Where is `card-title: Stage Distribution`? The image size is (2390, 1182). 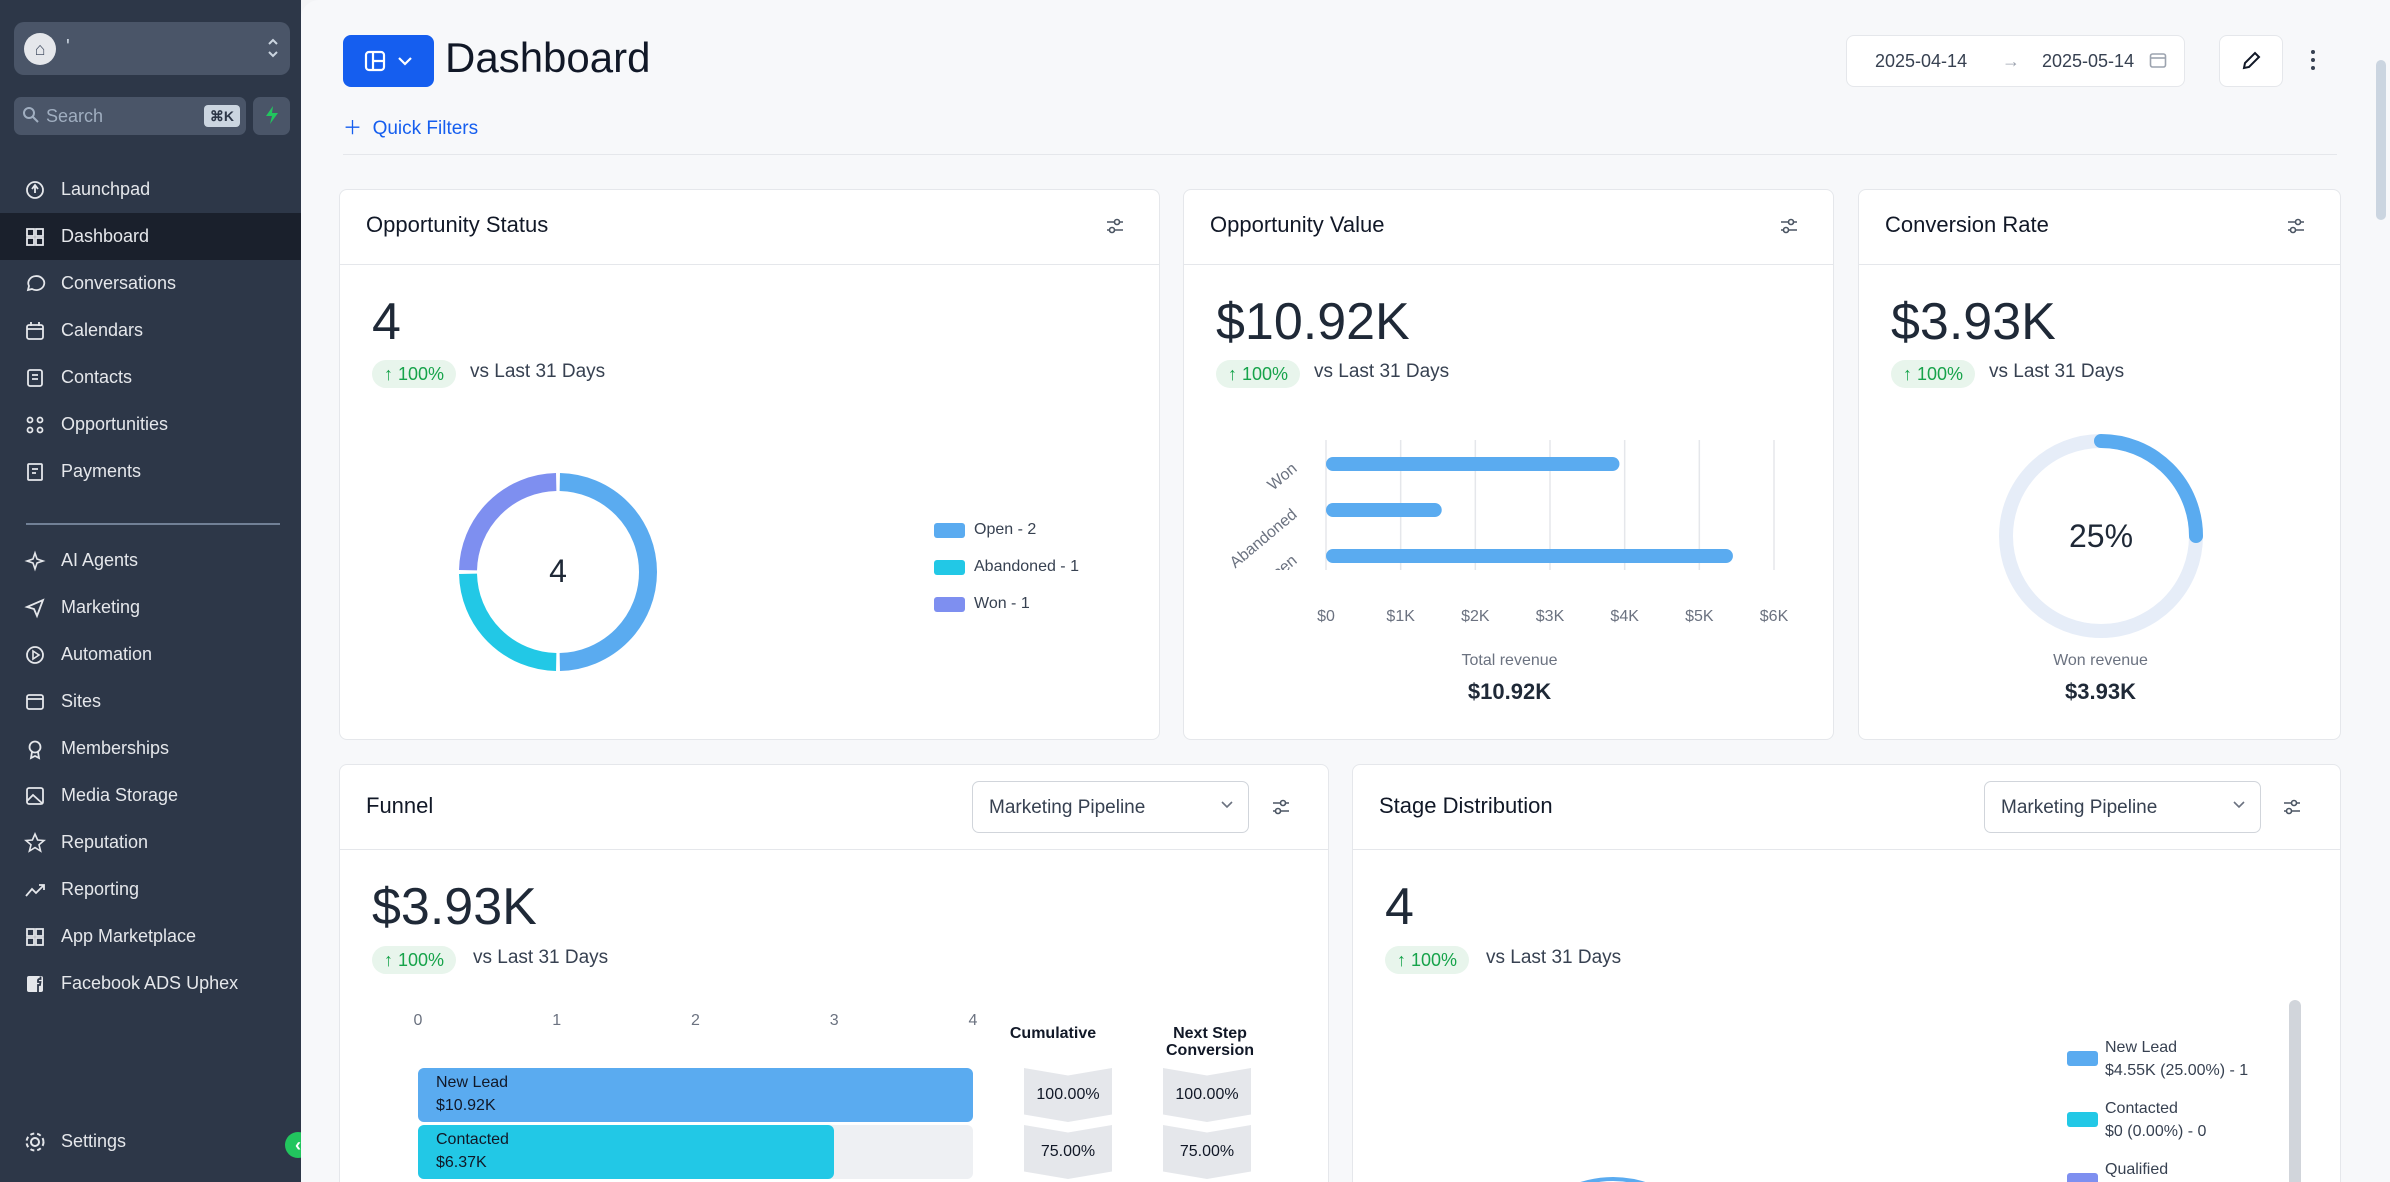 card-title: Stage Distribution is located at coordinates (1466, 805).